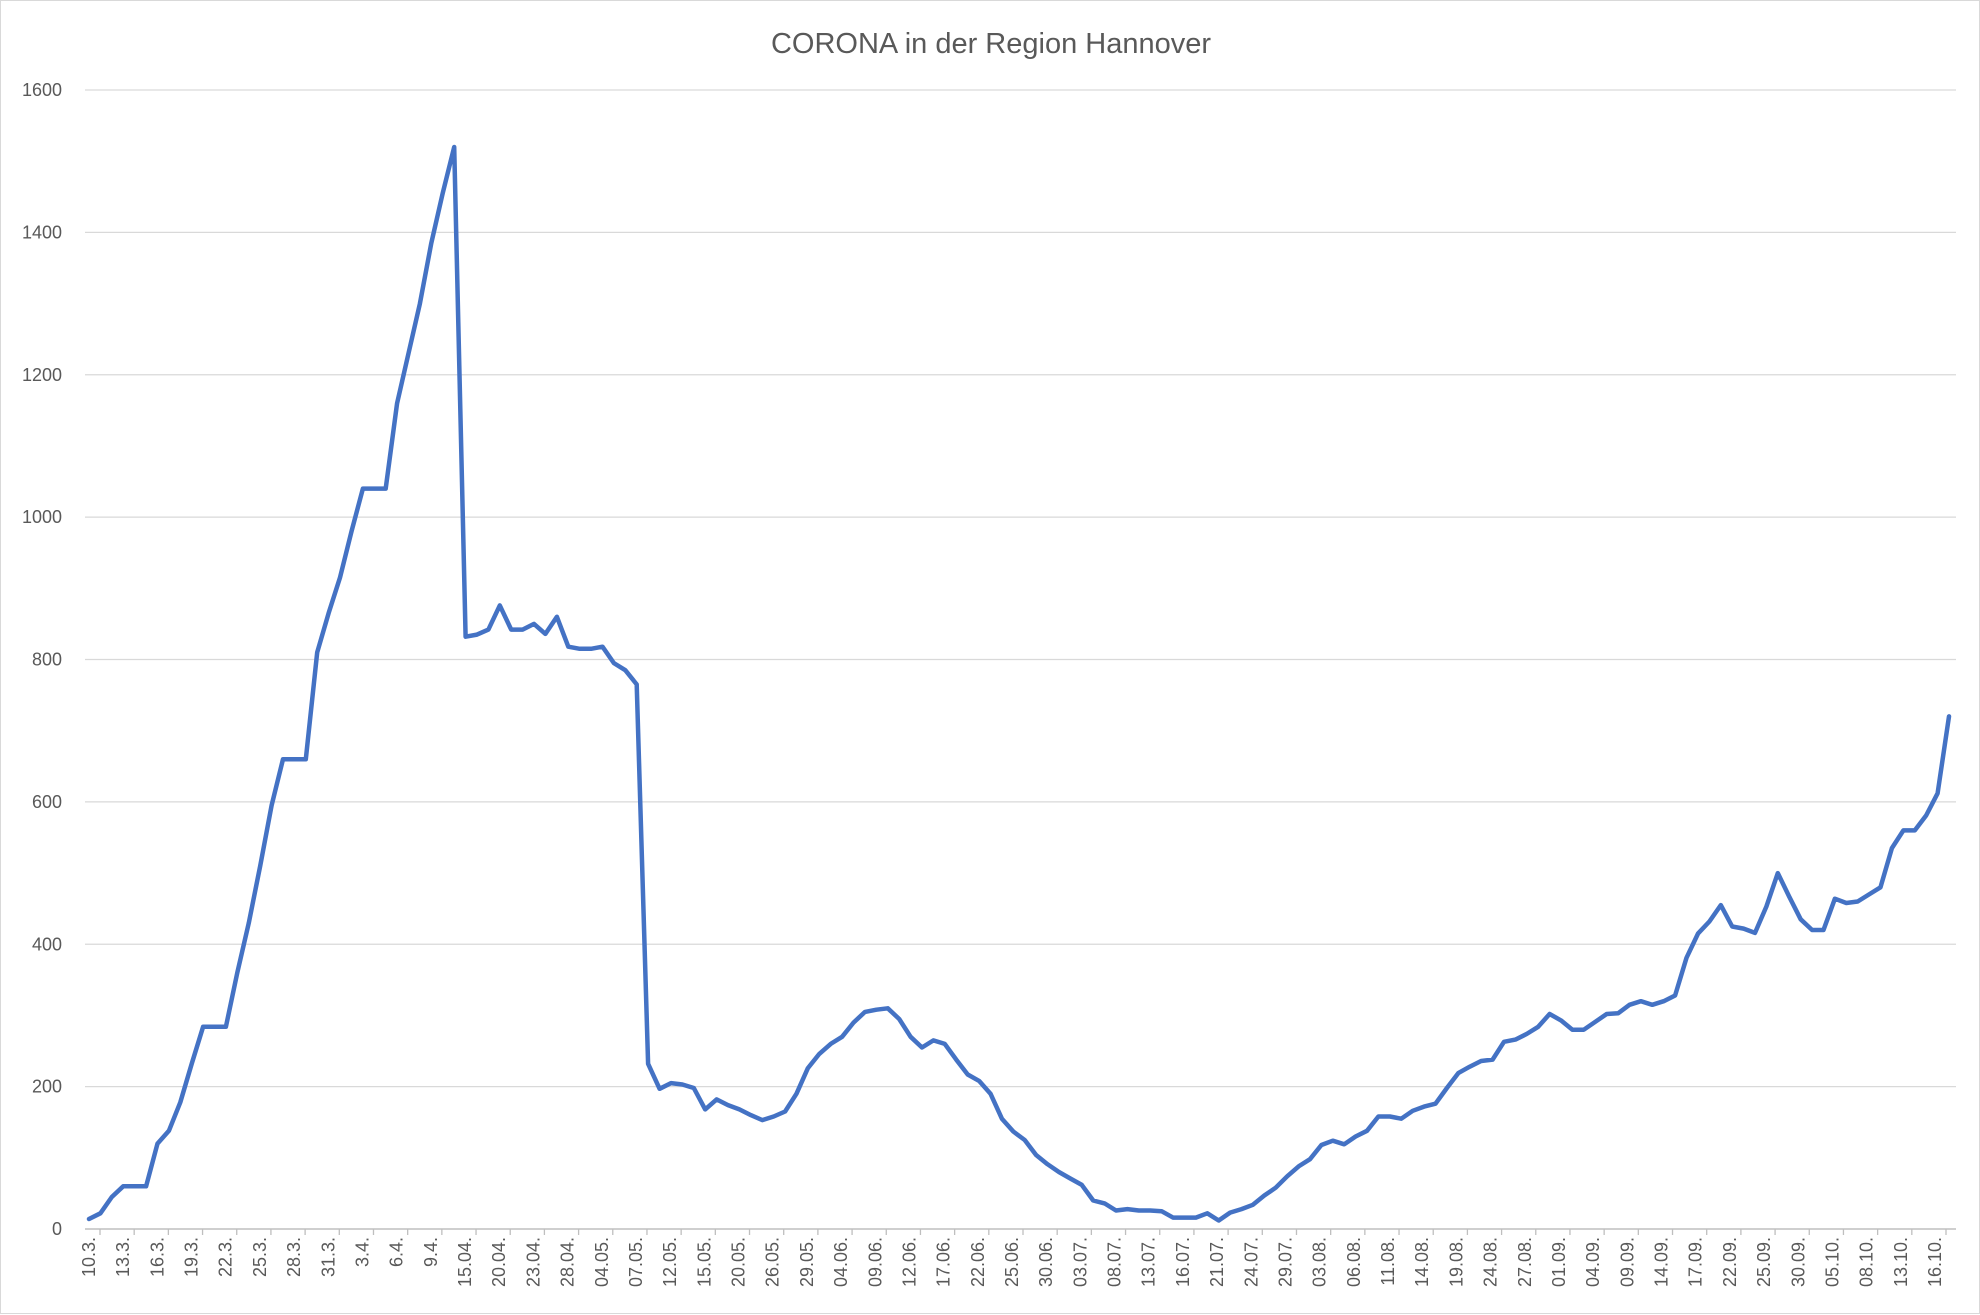  Describe the element at coordinates (1935, 1262) in the screenshot. I see `x-tick-label: 16.10.` at that location.